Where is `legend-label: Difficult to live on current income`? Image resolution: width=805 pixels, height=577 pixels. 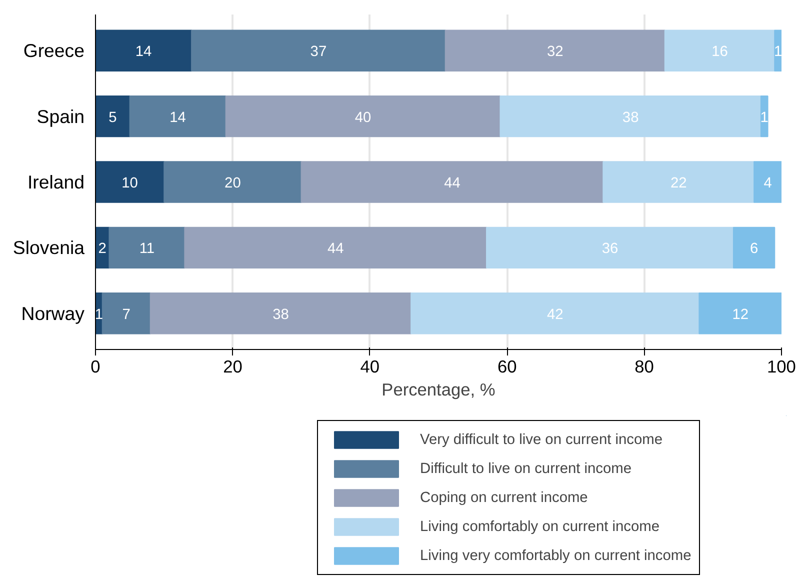 legend-label: Difficult to live on current income is located at coordinates (526, 468).